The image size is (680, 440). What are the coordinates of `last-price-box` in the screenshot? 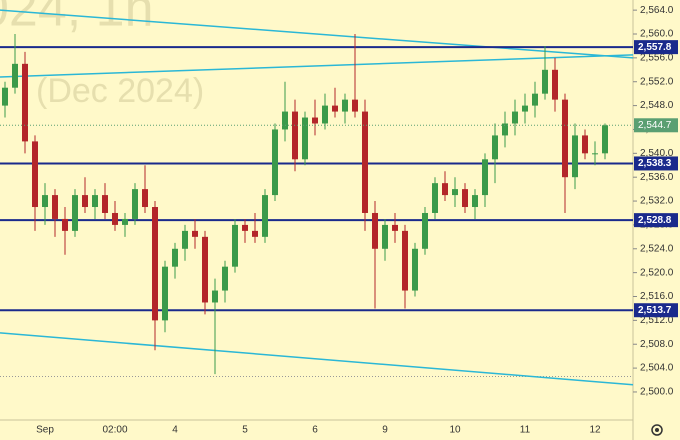 It's located at (656, 125).